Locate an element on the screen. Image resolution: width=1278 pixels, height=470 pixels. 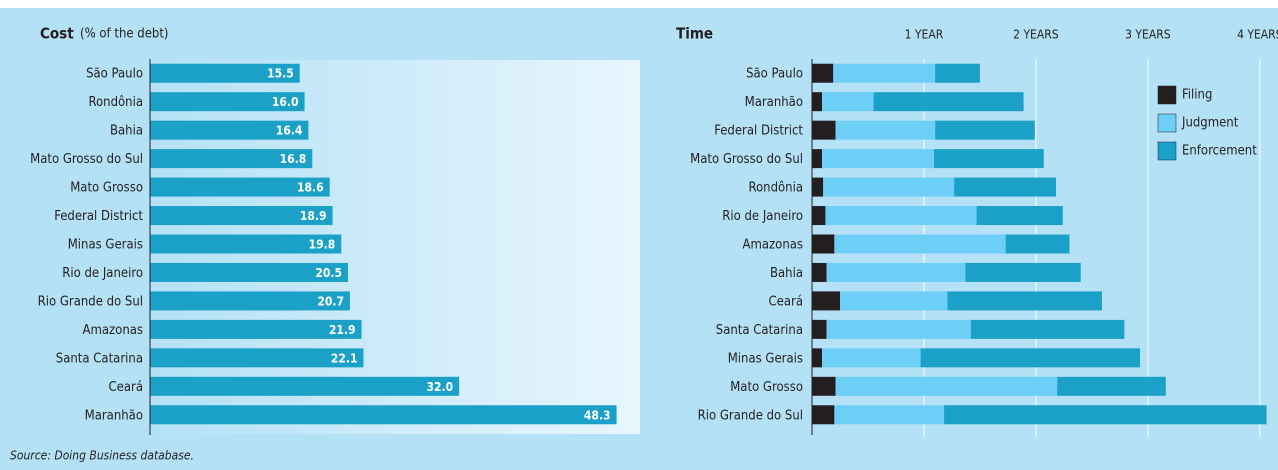
legend-label: Judgment is located at coordinates (1210, 123).